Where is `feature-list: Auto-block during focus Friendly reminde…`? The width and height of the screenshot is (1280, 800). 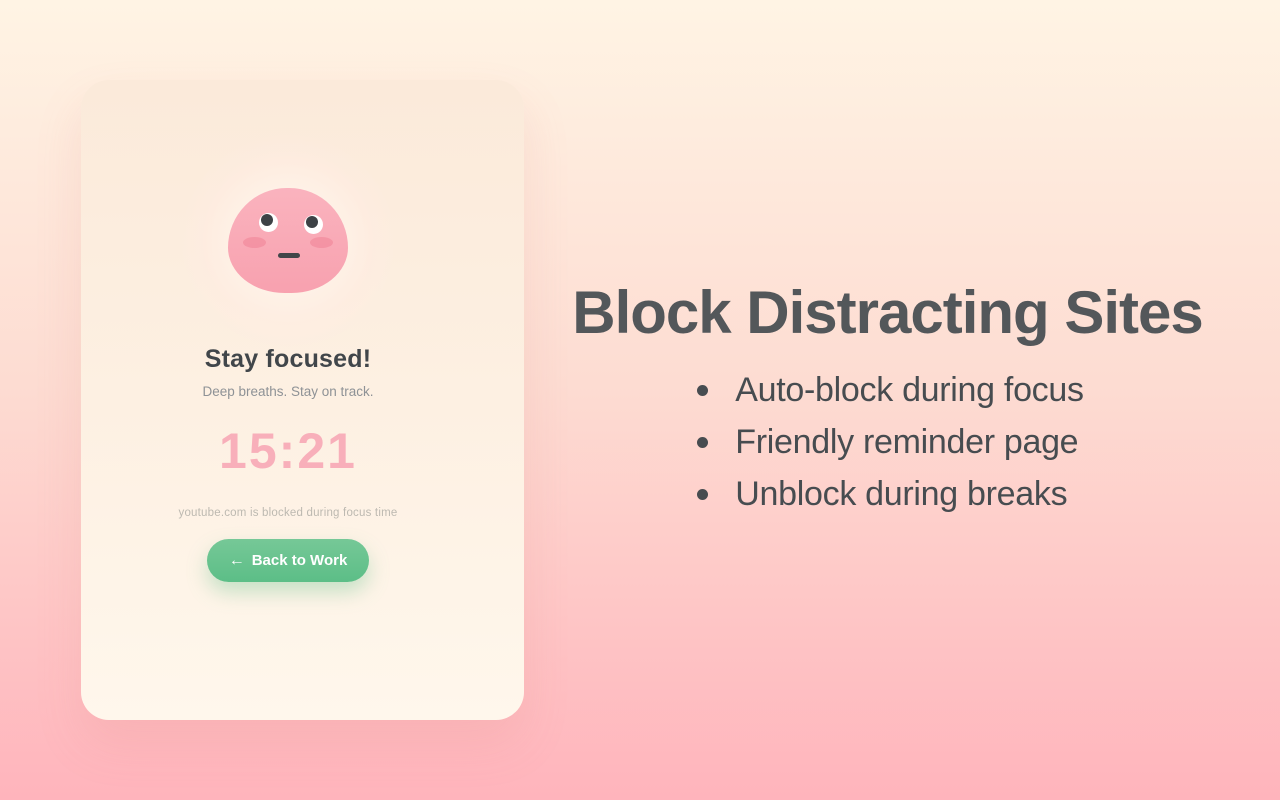 feature-list: Auto-block during focus Friendly reminde… is located at coordinates (887, 442).